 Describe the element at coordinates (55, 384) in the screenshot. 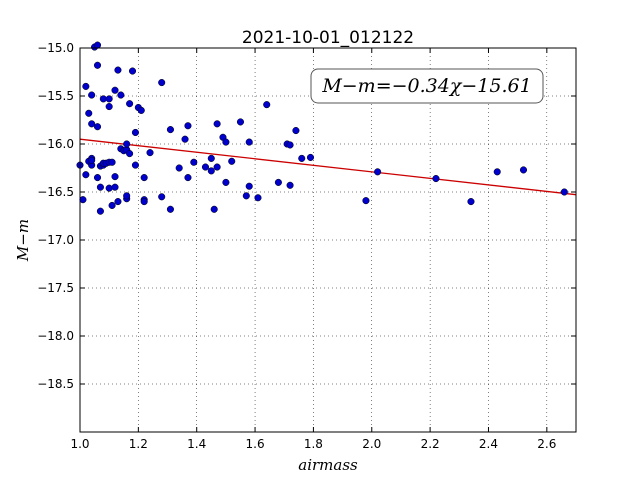

I see `y-tick-label: −18.5` at that location.